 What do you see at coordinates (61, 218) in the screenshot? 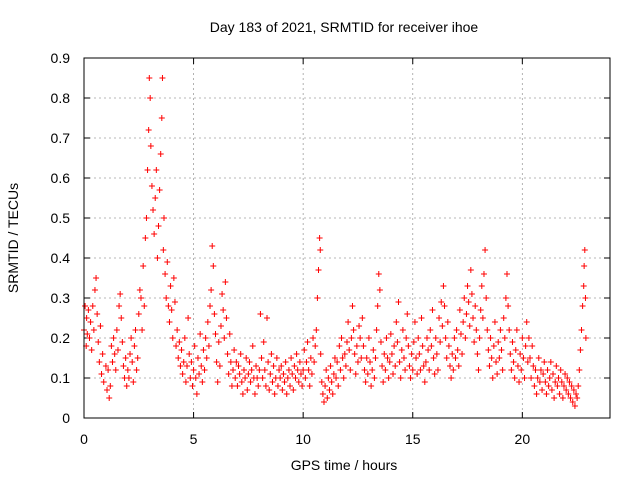
I see `y-tick-label: 0.5` at bounding box center [61, 218].